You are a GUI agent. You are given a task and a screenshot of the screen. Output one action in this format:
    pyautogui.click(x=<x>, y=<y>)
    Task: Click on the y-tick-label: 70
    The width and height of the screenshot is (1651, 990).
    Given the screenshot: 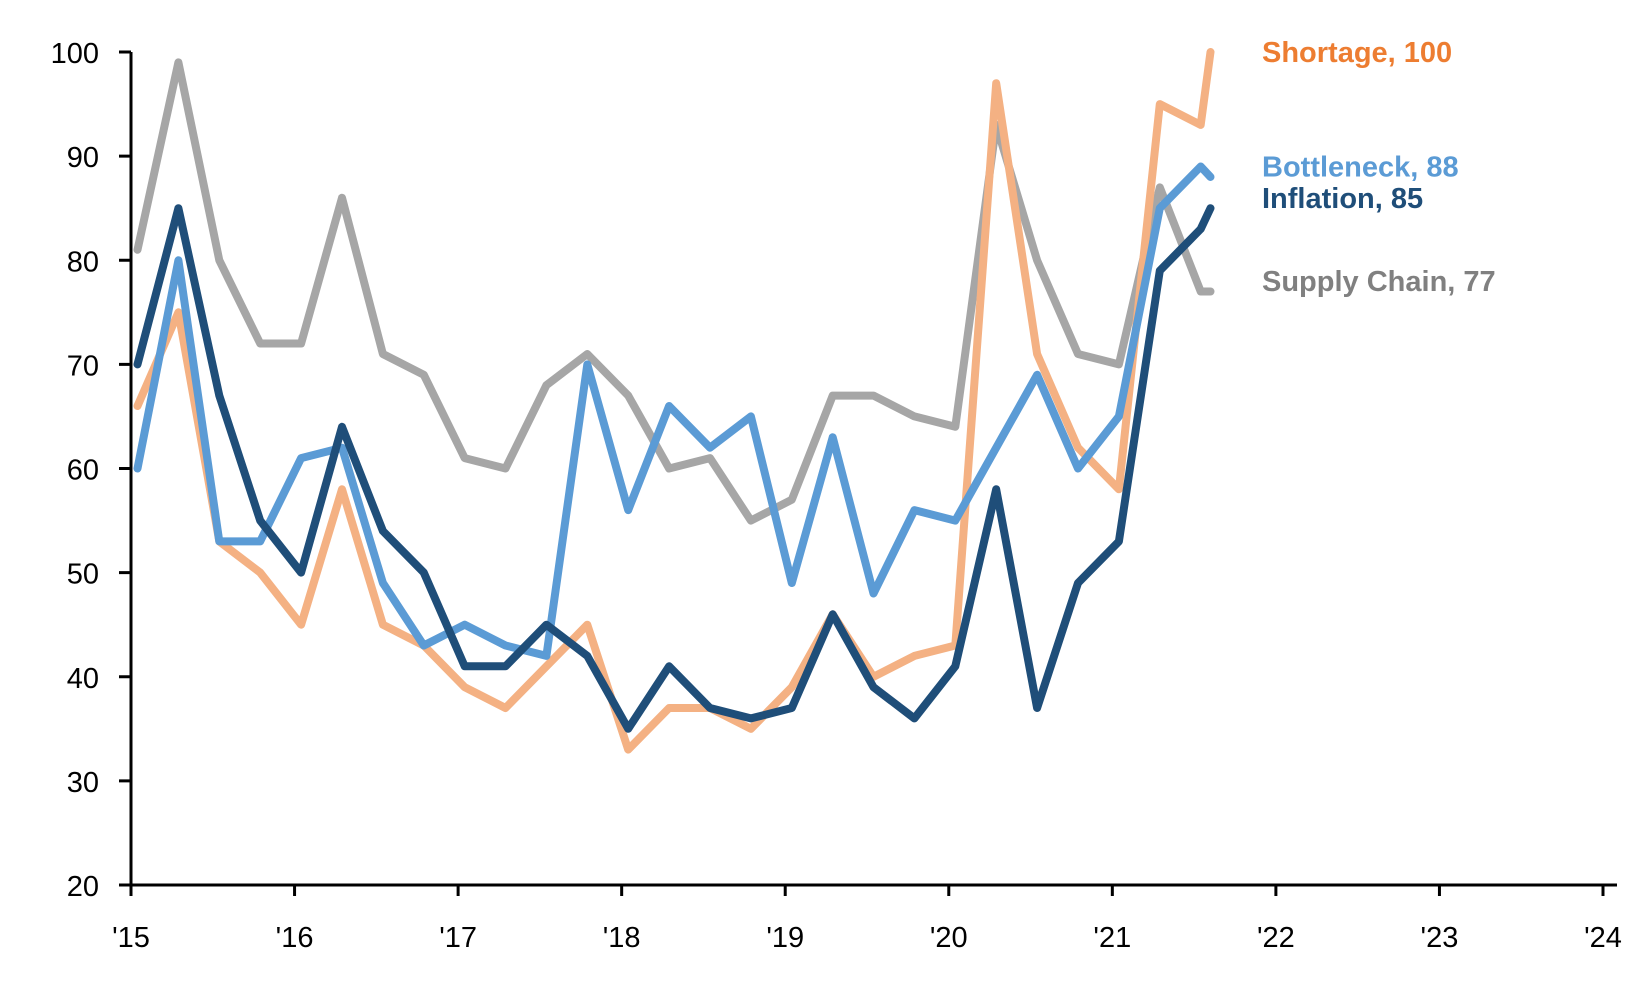 What is the action you would take?
    pyautogui.click(x=83, y=366)
    